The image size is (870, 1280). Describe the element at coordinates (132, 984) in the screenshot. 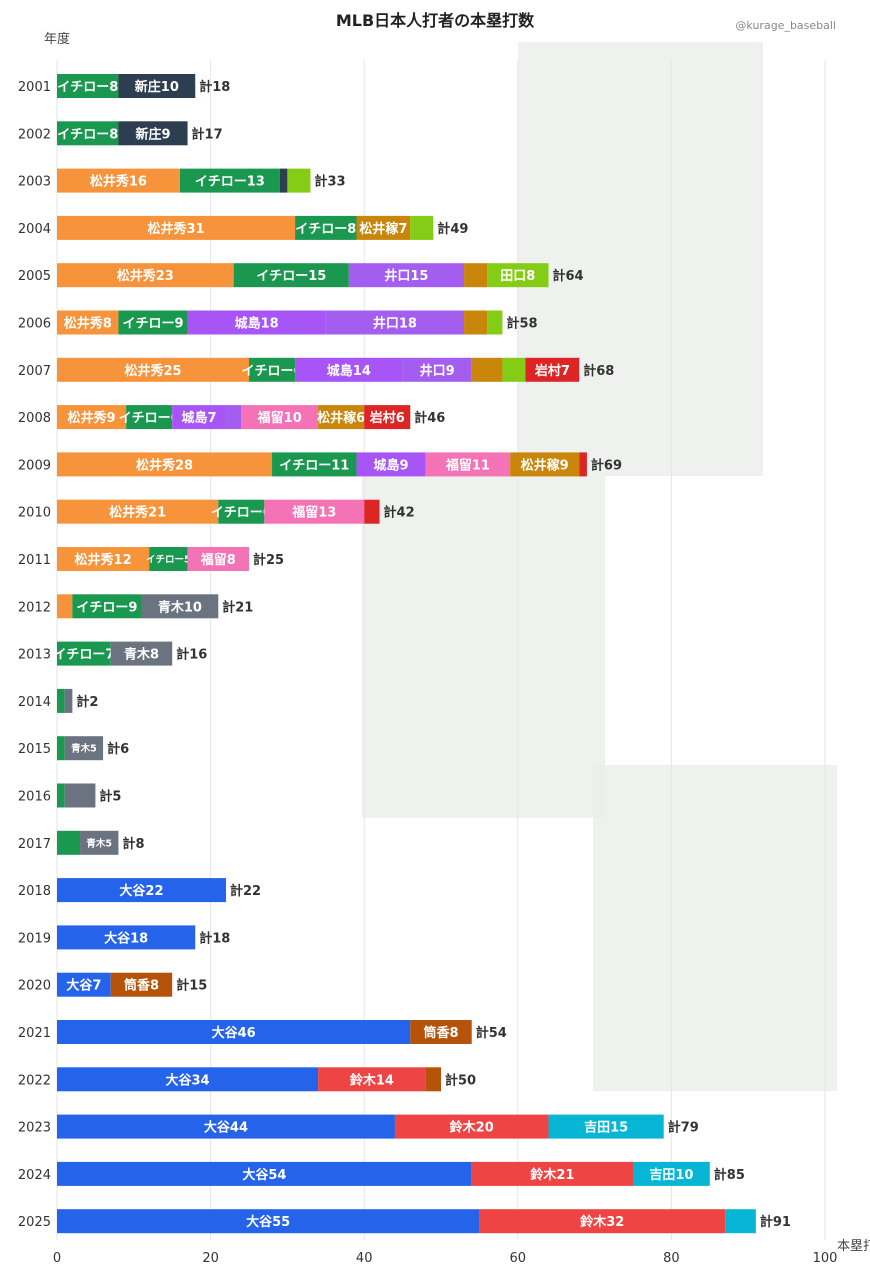

I see `bar-row-2020: 大谷7 筒香8 計15` at that location.